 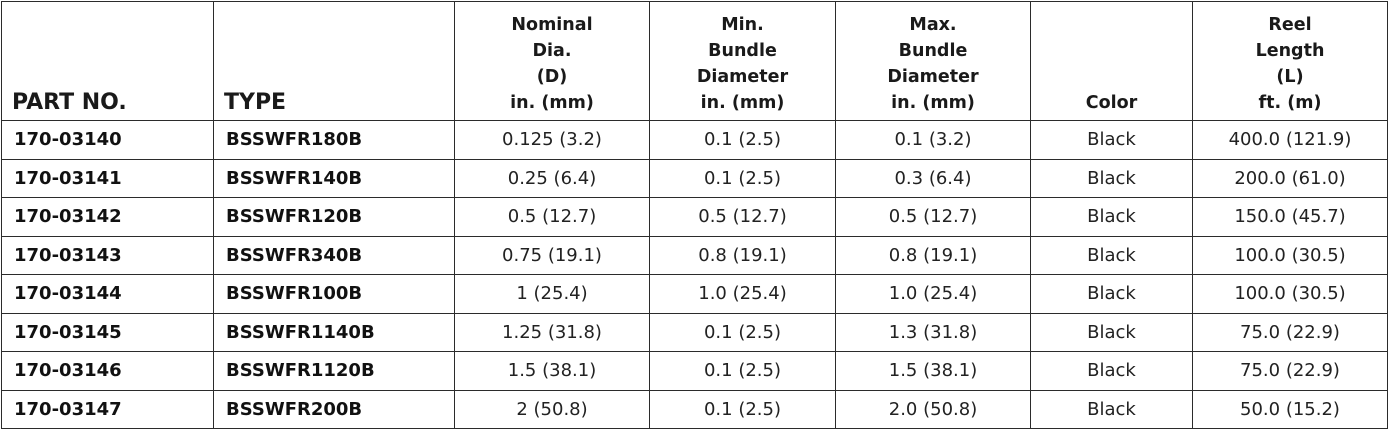 I want to click on cell-nominal-dia: 1 (25.4), so click(x=552, y=294).